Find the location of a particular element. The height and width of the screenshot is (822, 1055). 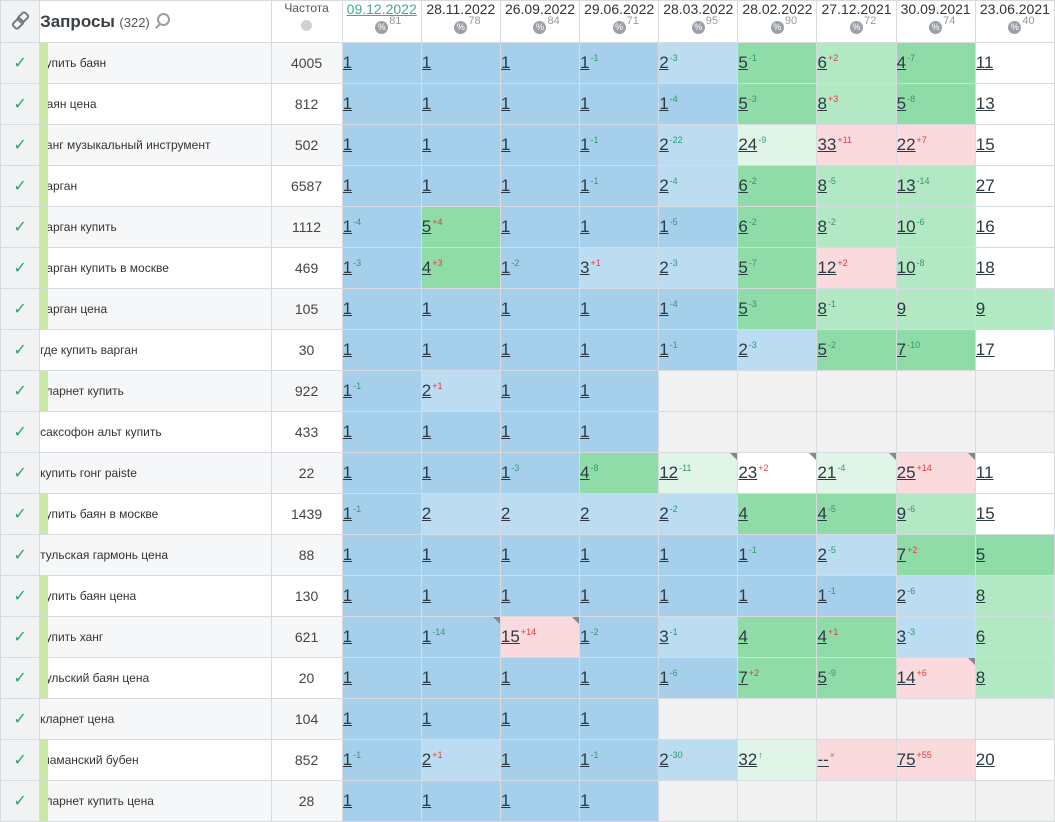

position-value: 15 is located at coordinates (510, 636).